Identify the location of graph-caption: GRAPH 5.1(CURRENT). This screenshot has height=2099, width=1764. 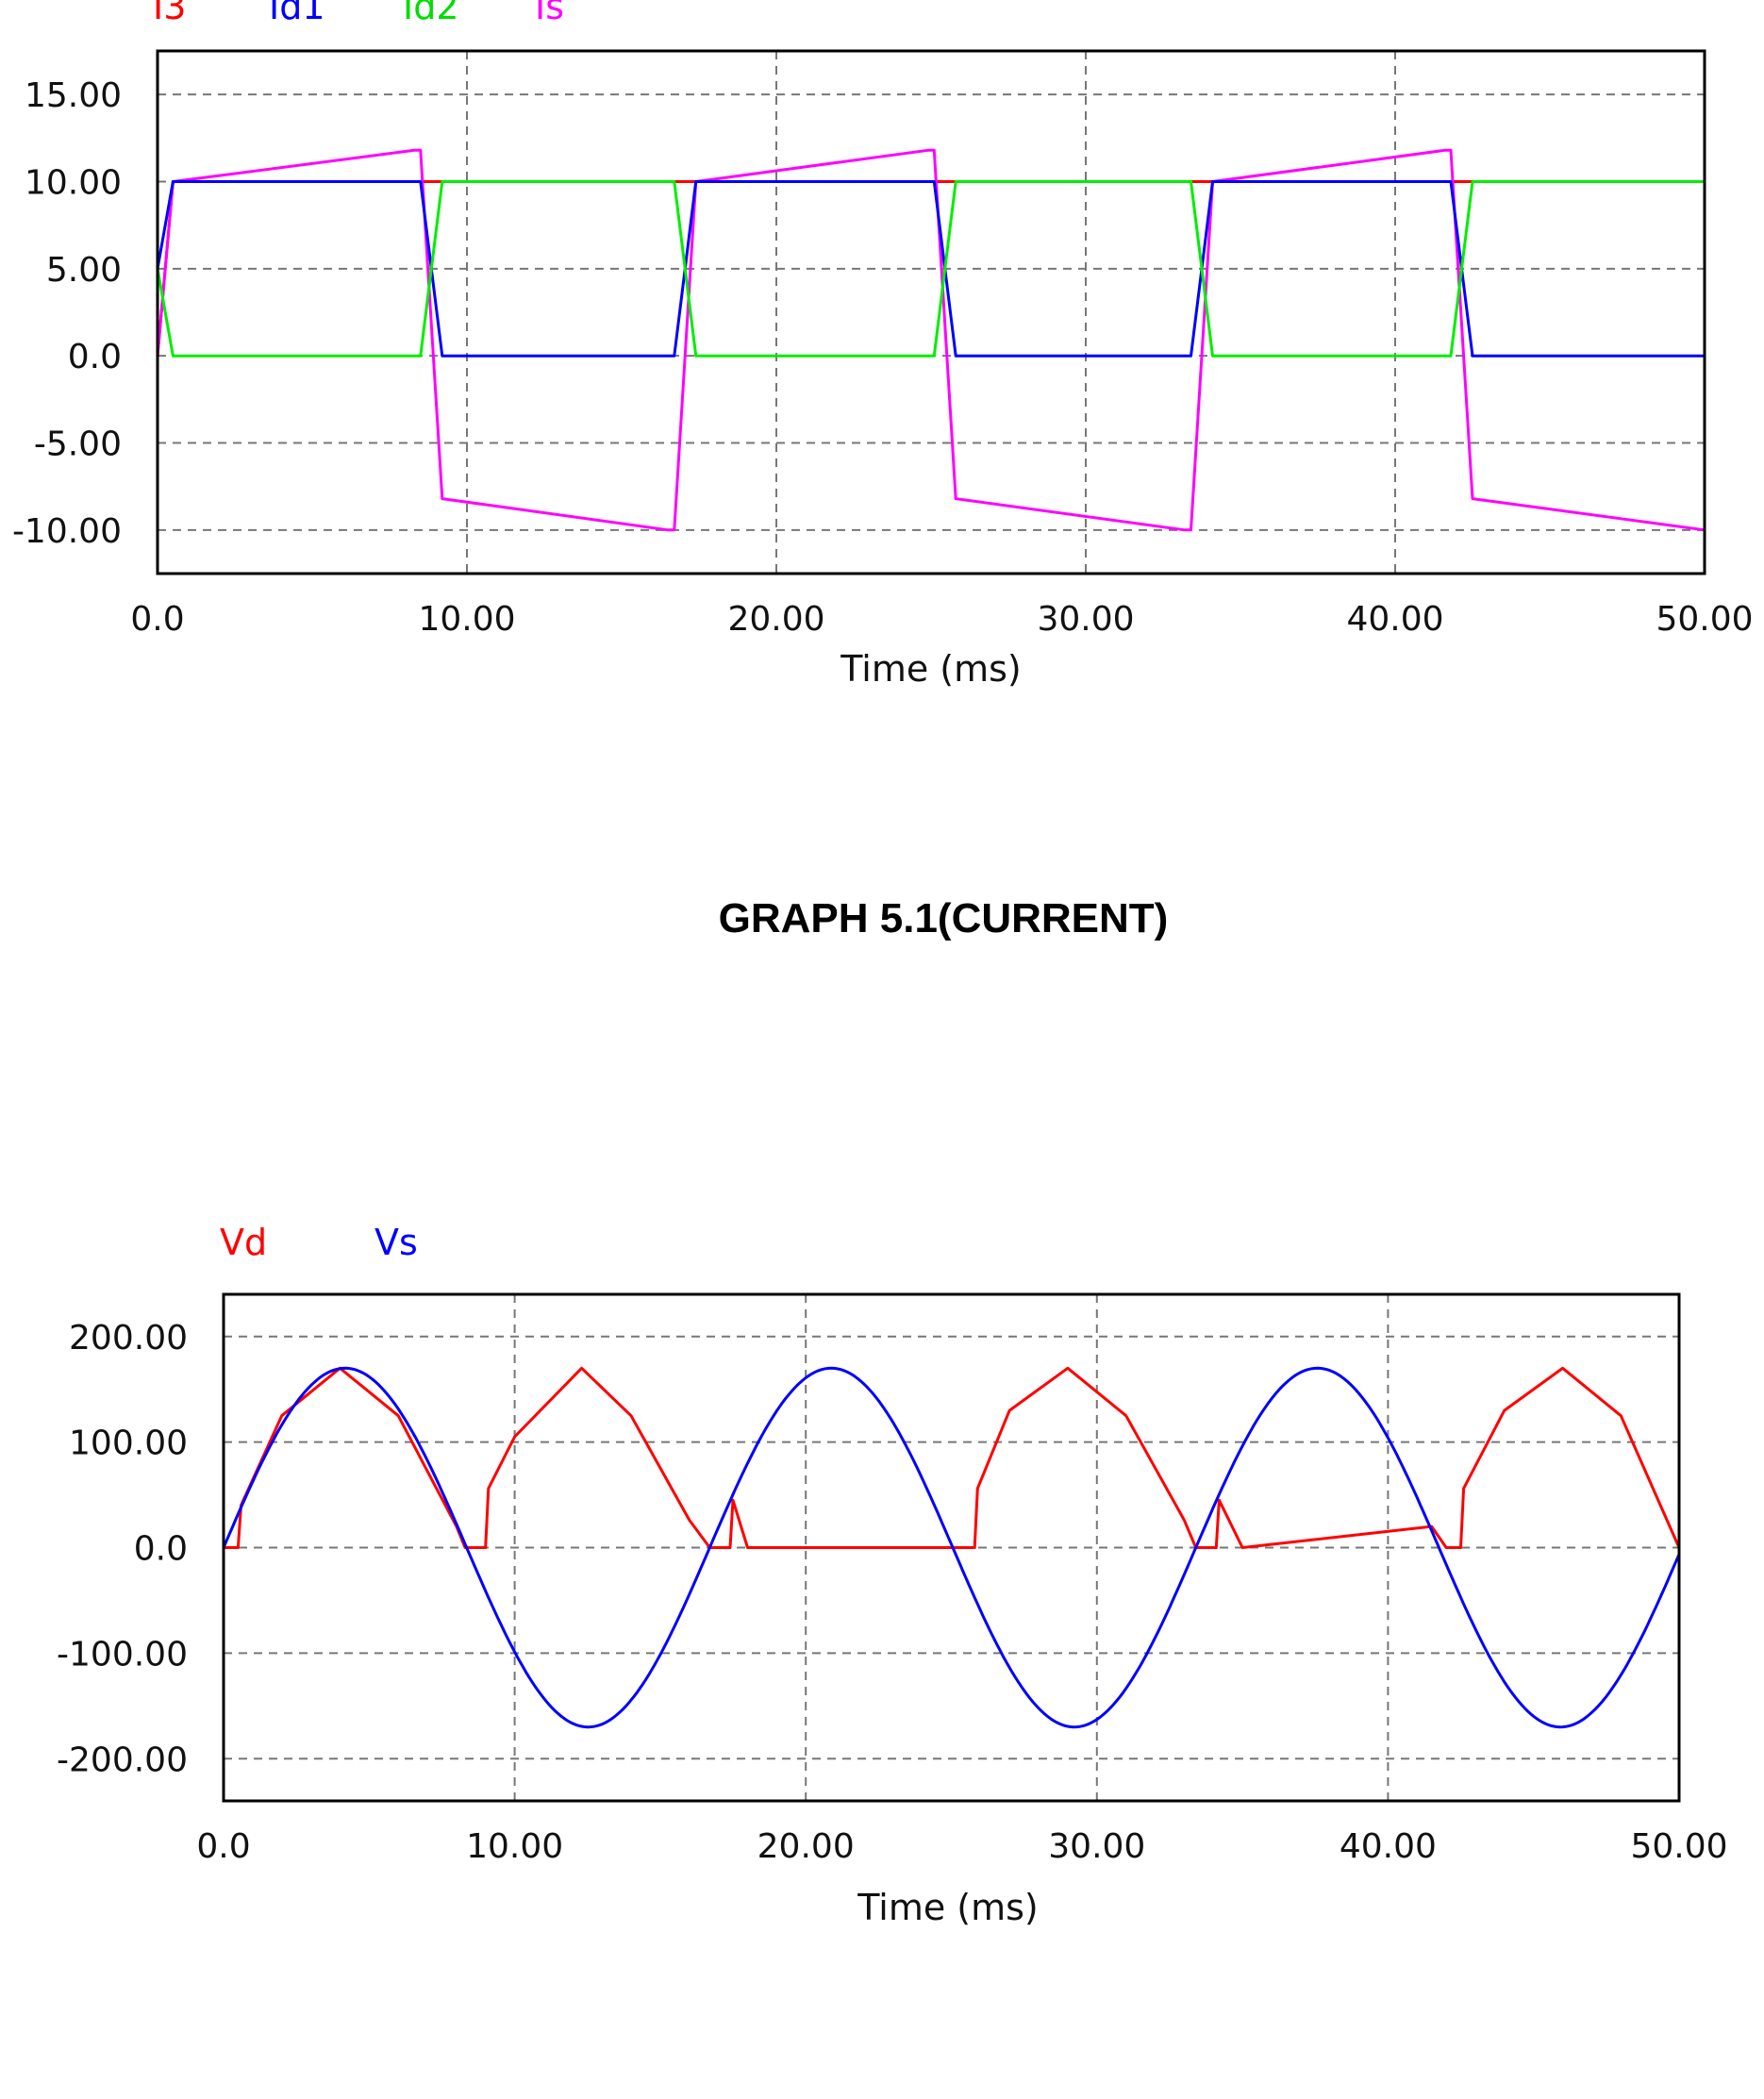
(944, 918).